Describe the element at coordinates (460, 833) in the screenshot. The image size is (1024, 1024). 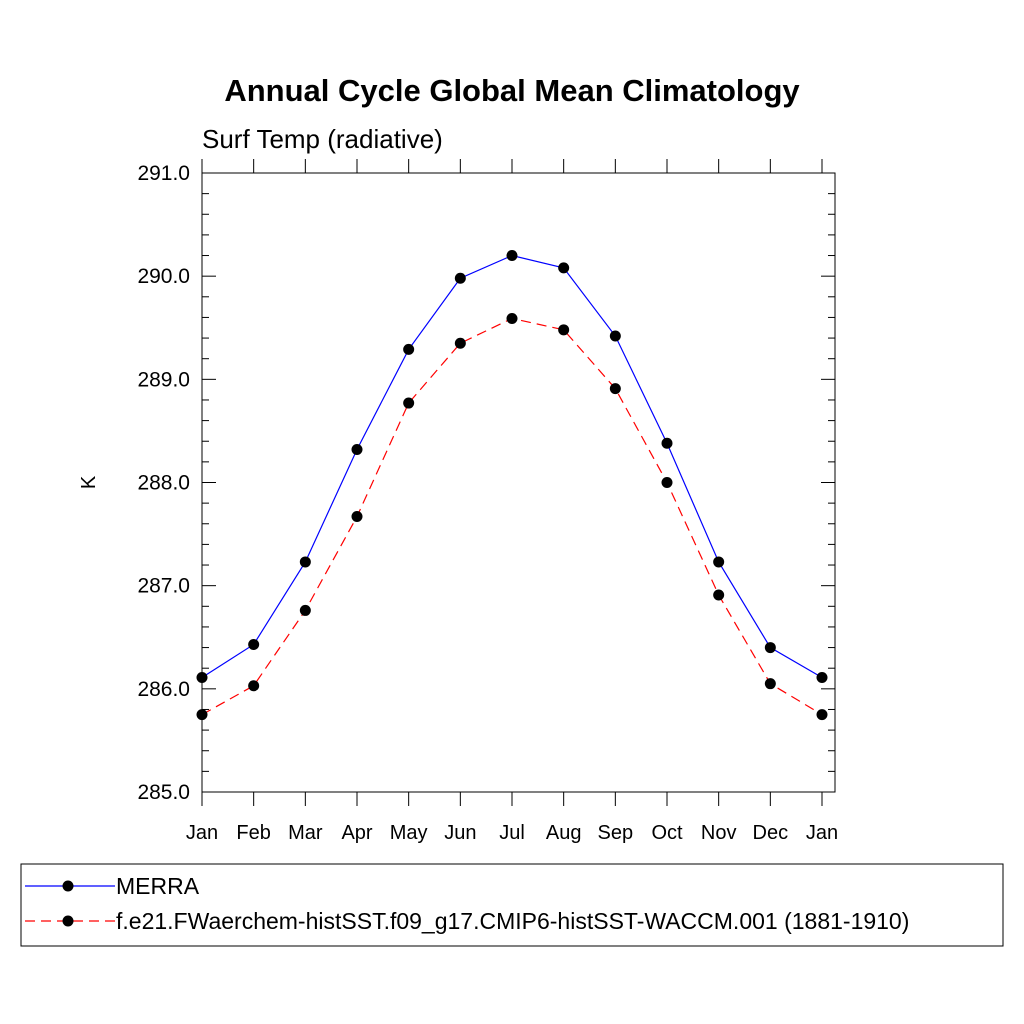
I see `x-tick-label: Jun` at that location.